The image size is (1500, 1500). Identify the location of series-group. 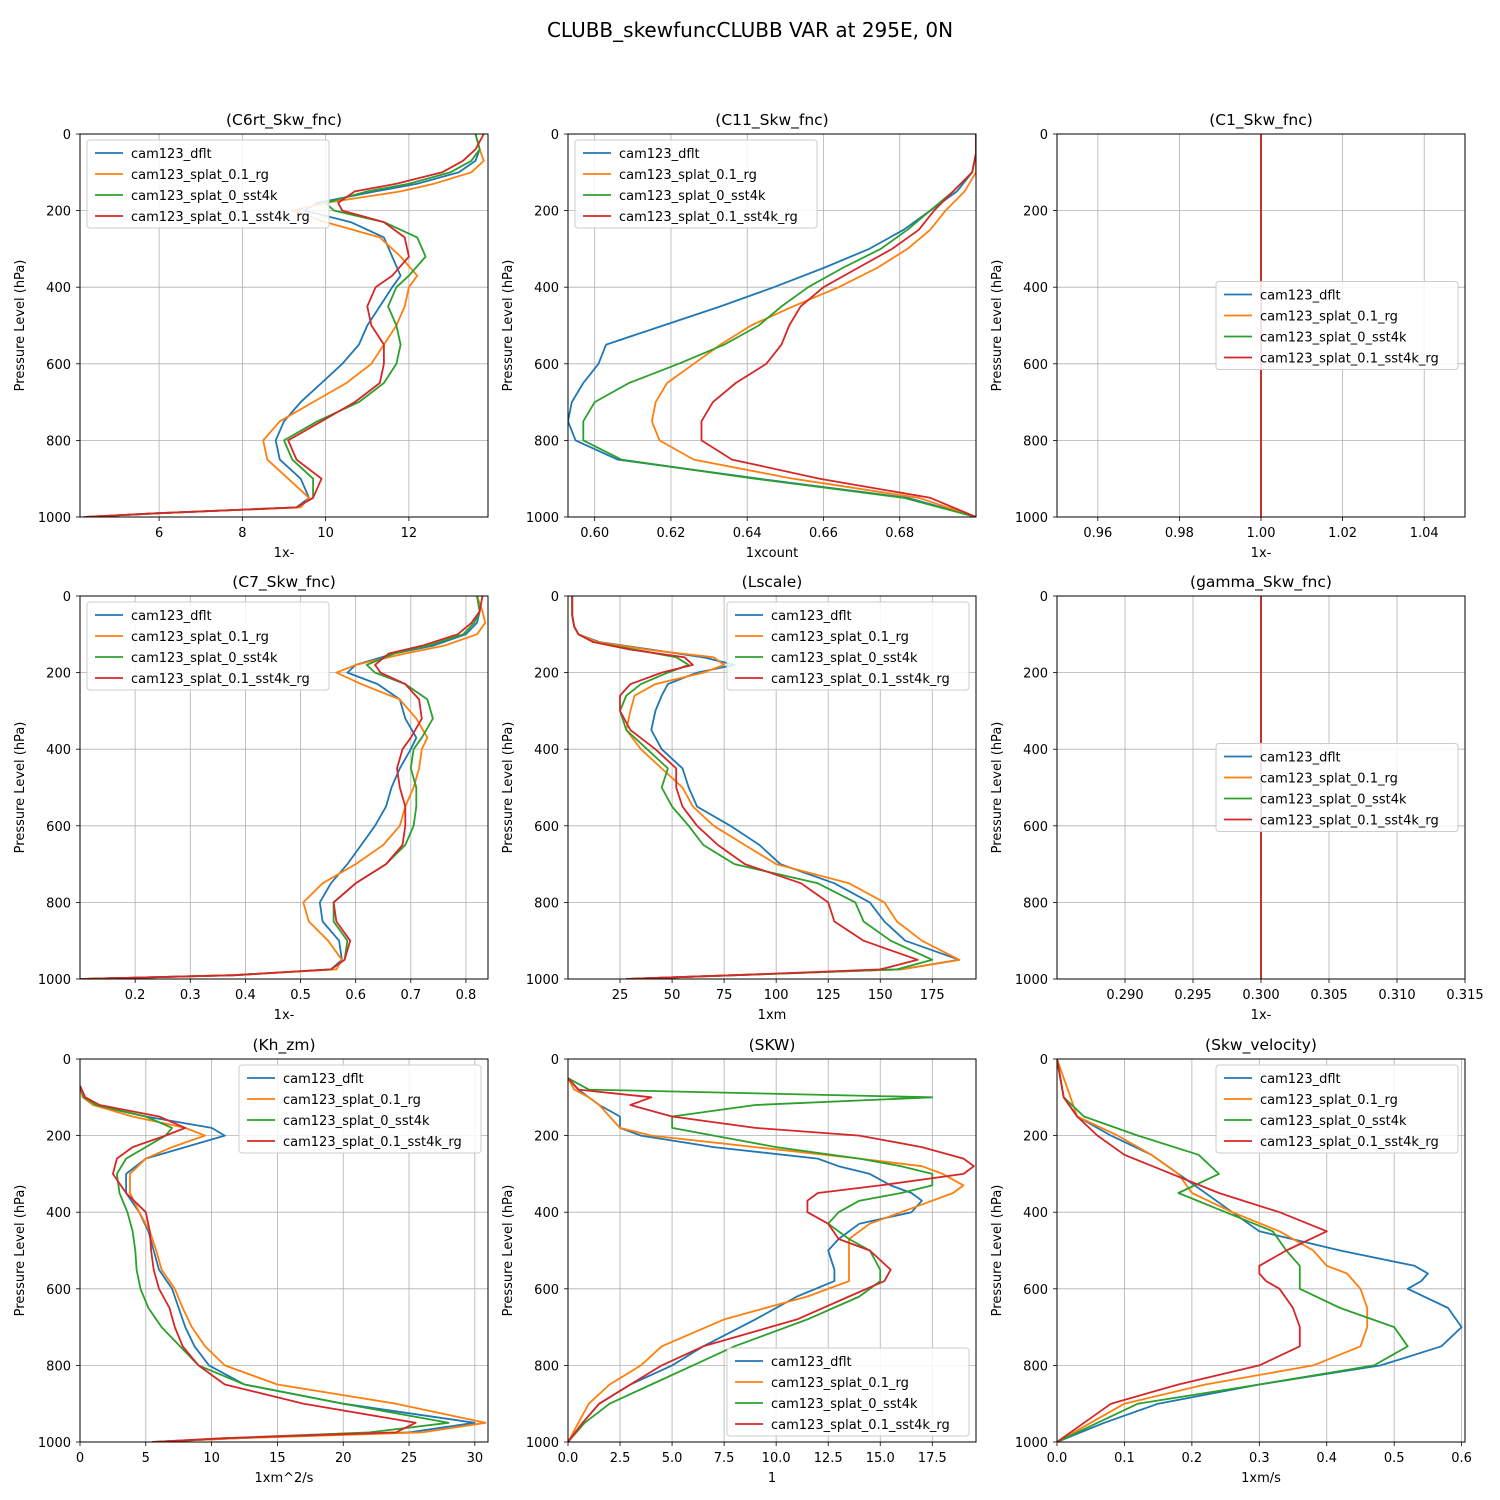
(771, 1259).